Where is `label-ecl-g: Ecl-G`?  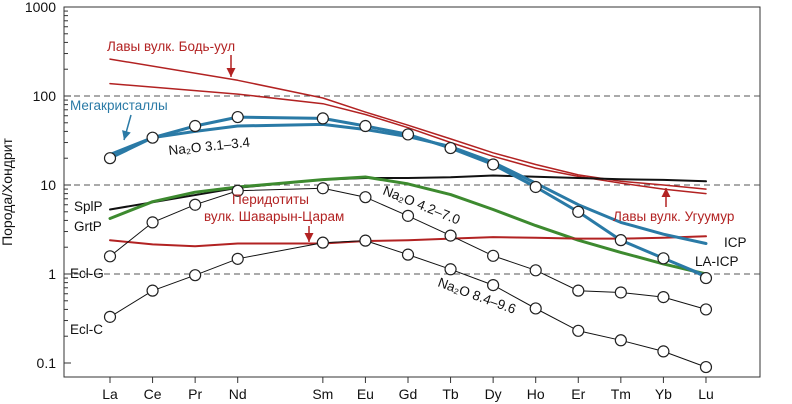
label-ecl-g: Ecl-G is located at coordinates (87, 273).